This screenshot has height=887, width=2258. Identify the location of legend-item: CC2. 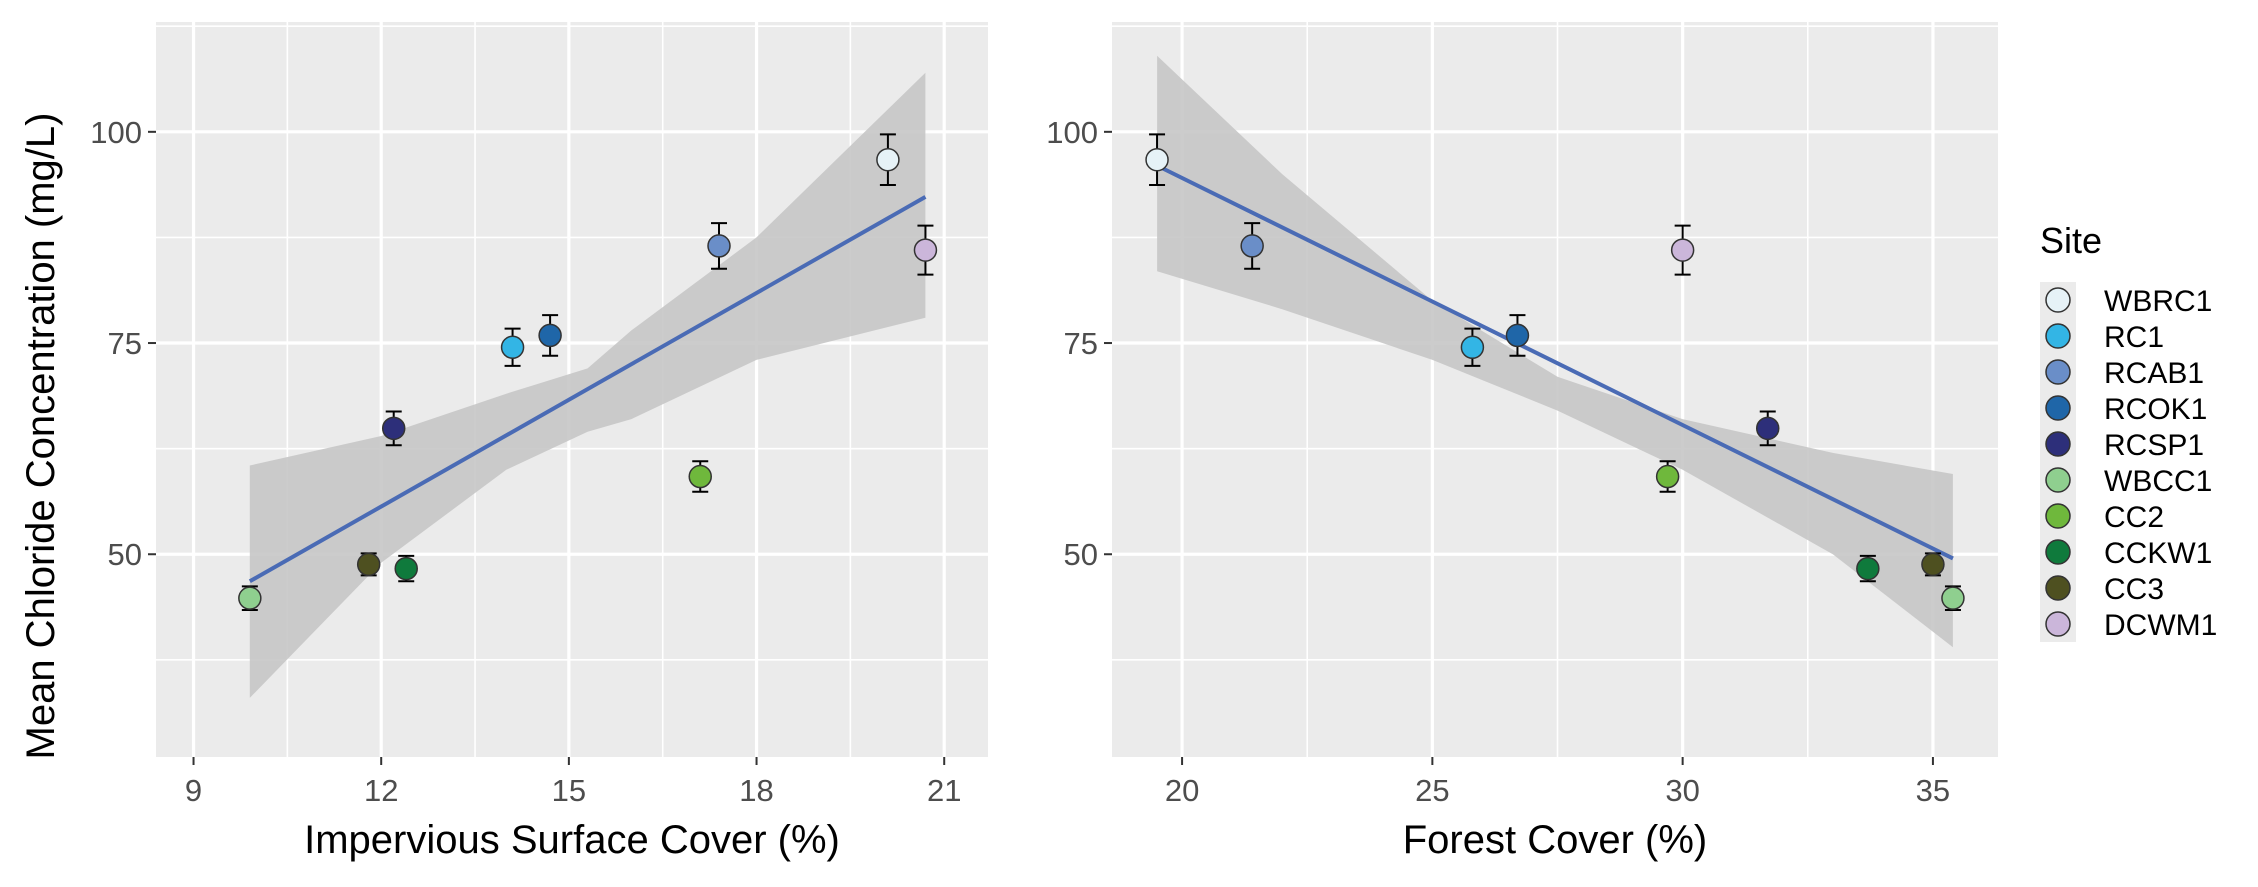
(2104, 517).